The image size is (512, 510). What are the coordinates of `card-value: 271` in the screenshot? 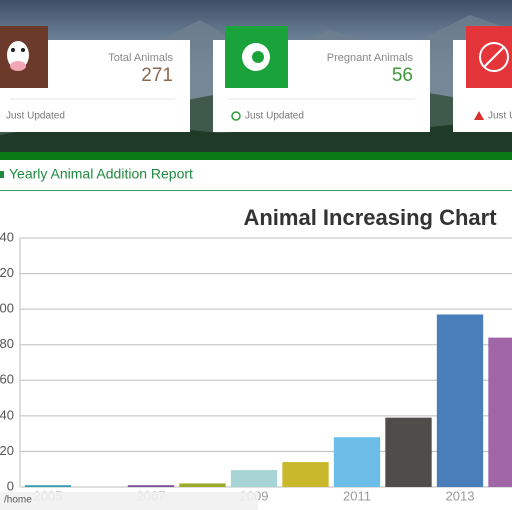 It's located at (157, 75).